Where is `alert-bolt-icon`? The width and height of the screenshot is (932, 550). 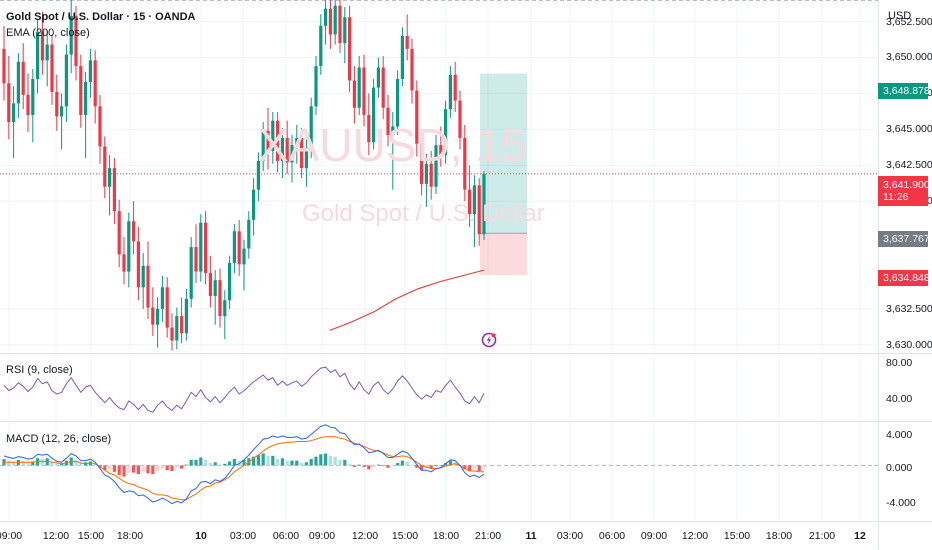
alert-bolt-icon is located at coordinates (489, 340).